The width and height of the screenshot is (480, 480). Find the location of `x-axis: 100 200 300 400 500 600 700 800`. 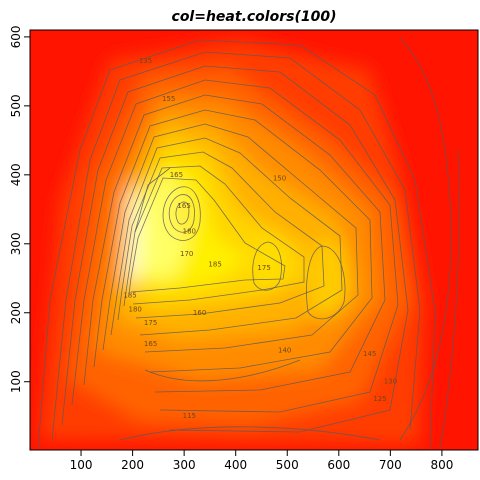

x-axis: 100 200 300 400 500 600 700 800 is located at coordinates (261, 461).